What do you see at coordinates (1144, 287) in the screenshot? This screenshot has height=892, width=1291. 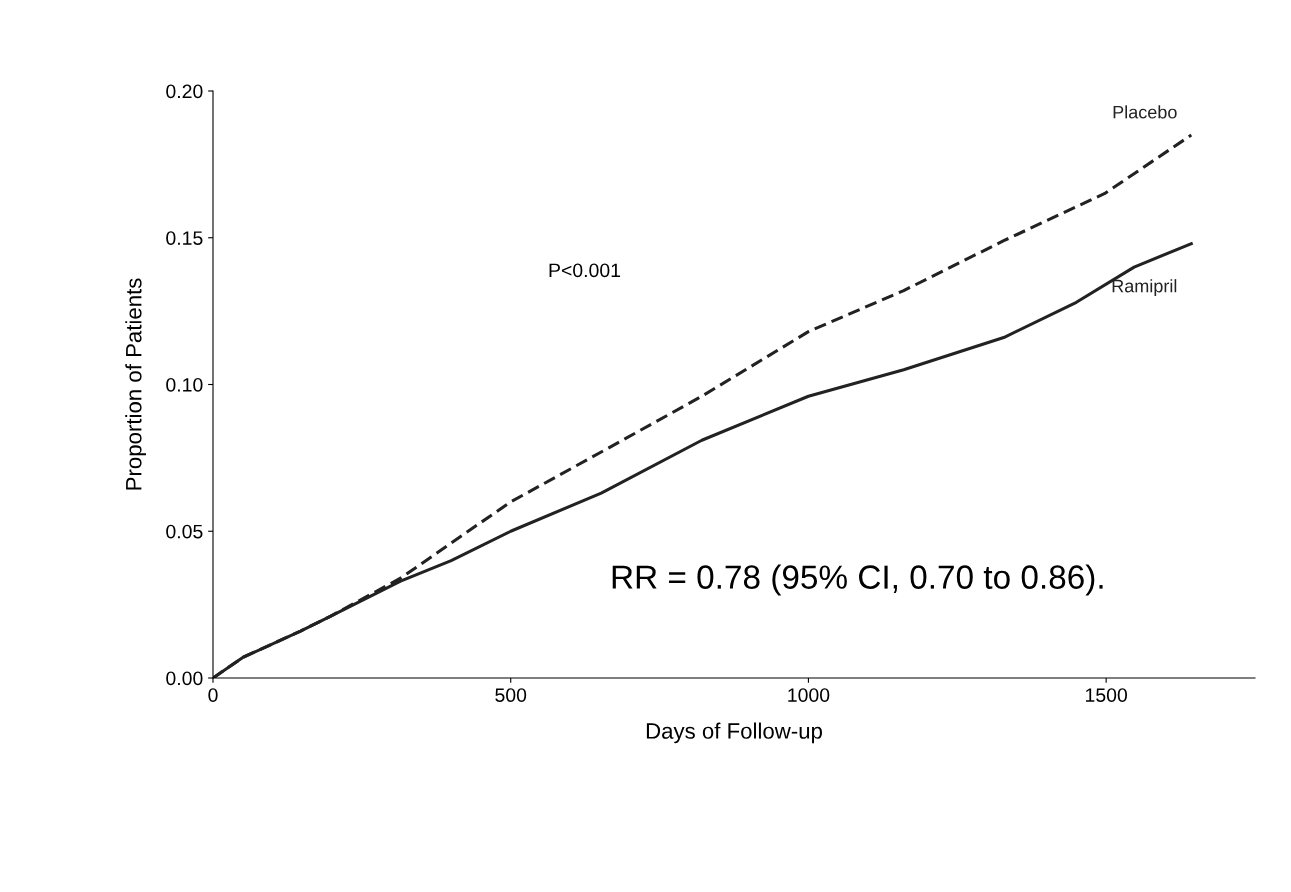 I see `series-label: Ramipril` at bounding box center [1144, 287].